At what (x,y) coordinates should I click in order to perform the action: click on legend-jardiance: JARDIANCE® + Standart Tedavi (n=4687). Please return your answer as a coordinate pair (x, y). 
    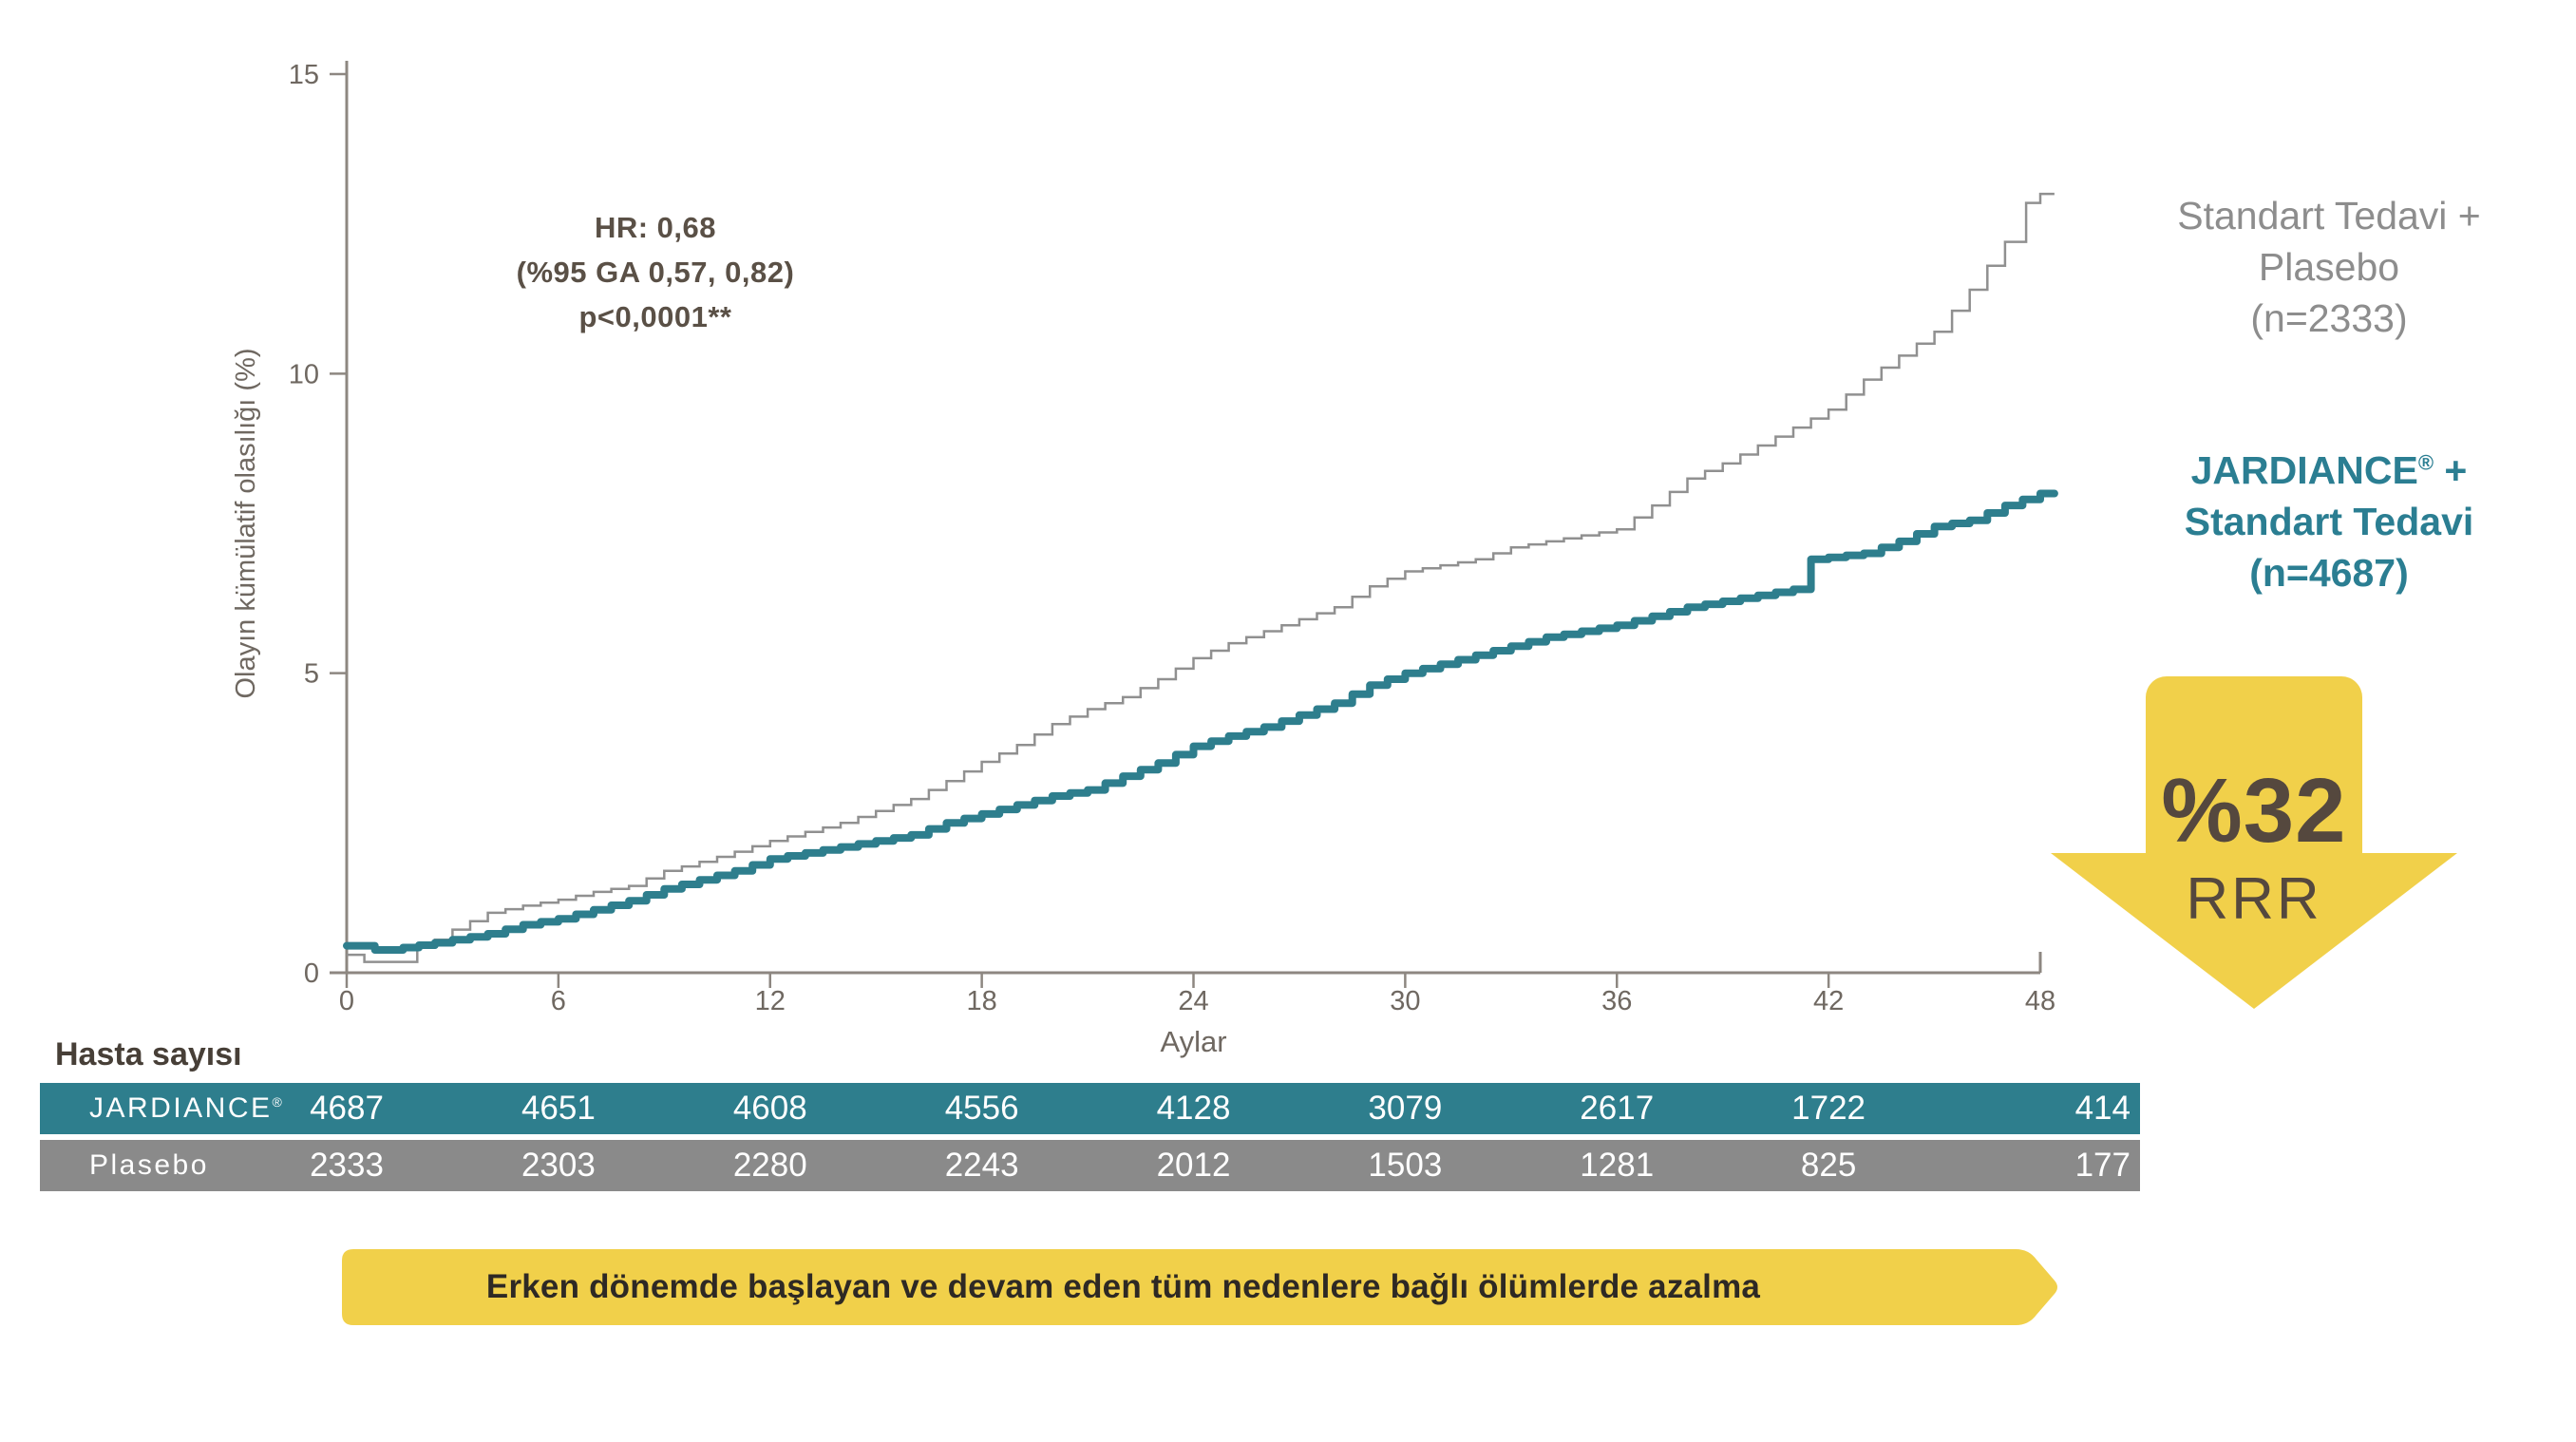
    Looking at the image, I should click on (2329, 521).